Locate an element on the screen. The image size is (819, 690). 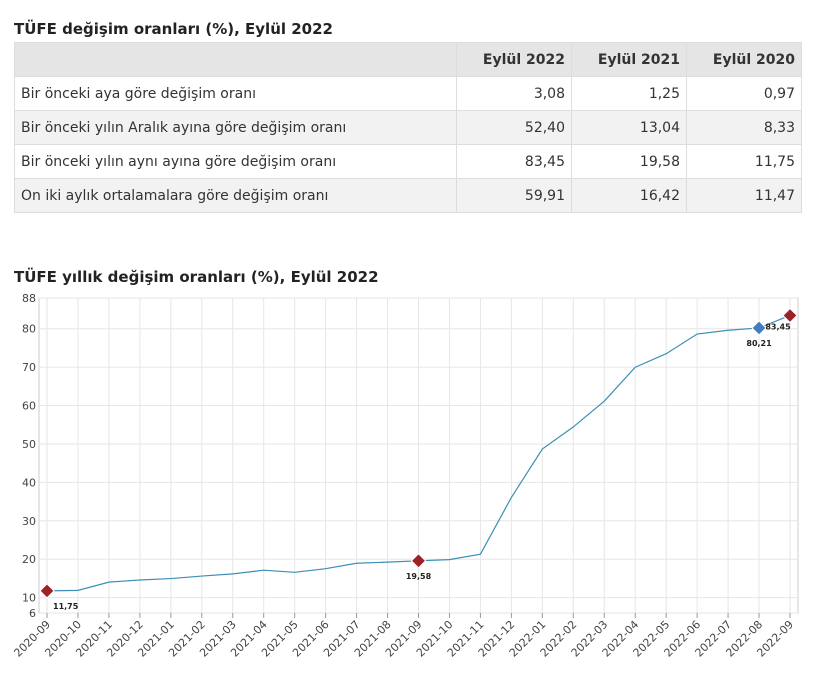
data-label: 19,58 is located at coordinates (419, 576).